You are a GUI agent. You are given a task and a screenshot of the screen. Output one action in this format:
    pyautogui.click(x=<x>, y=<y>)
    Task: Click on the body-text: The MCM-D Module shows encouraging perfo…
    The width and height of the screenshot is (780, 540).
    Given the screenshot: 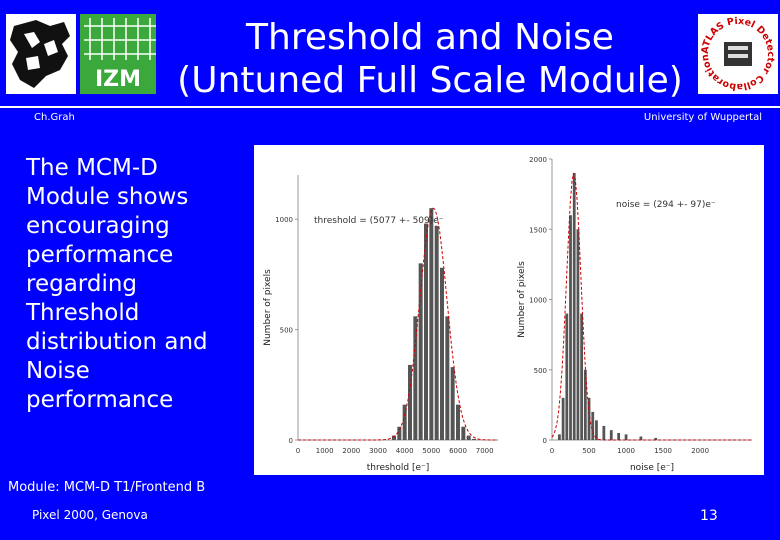 What is the action you would take?
    pyautogui.click(x=117, y=284)
    